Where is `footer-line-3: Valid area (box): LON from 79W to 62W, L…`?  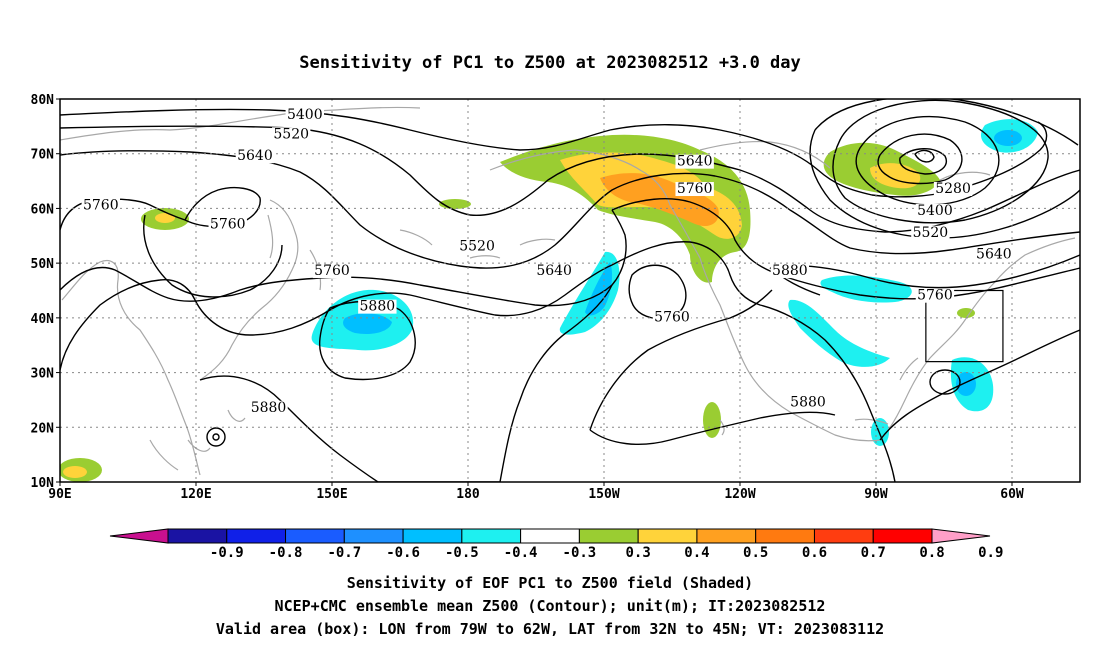
footer-line-3: Valid area (box): LON from 79W to 62W, L… is located at coordinates (550, 629).